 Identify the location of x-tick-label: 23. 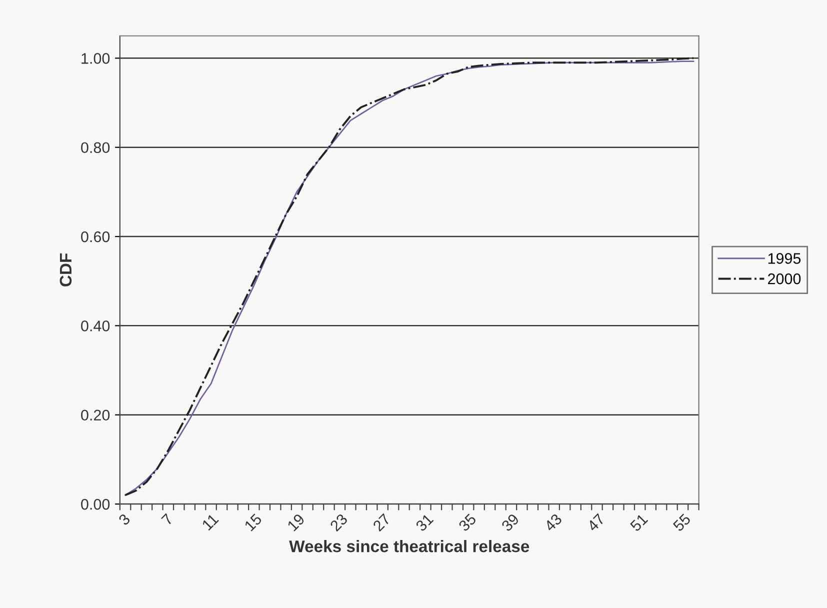
(338, 522).